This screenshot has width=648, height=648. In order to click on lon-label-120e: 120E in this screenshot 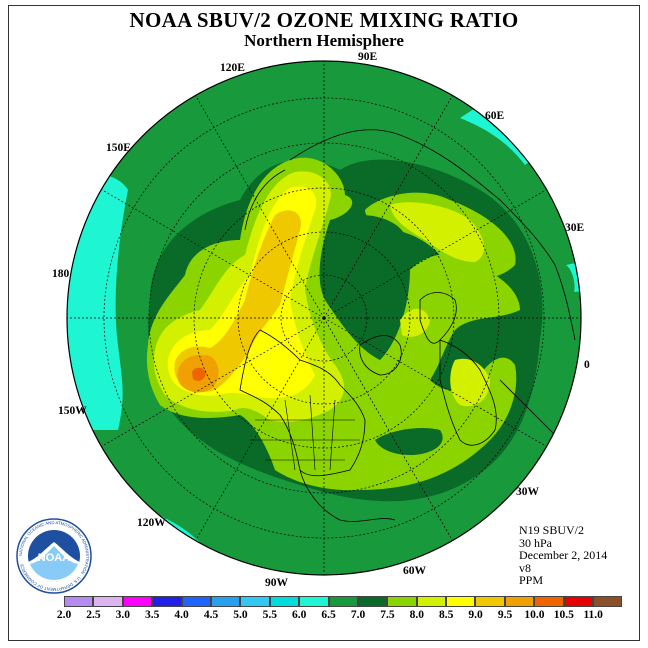, I will do `click(232, 68)`.